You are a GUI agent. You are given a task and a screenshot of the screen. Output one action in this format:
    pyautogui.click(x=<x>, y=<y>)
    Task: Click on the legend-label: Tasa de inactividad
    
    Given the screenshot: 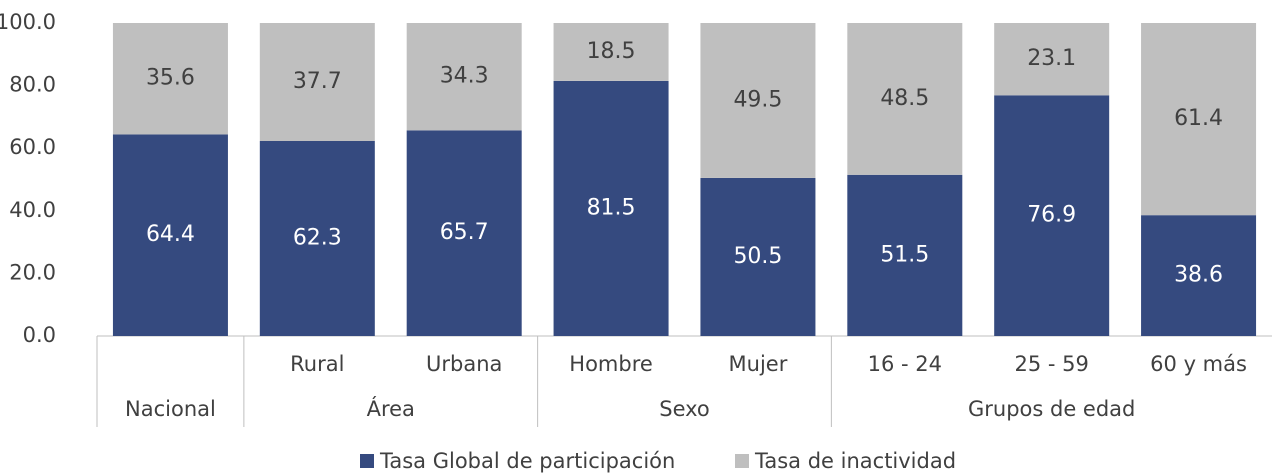 What is the action you would take?
    pyautogui.click(x=855, y=461)
    